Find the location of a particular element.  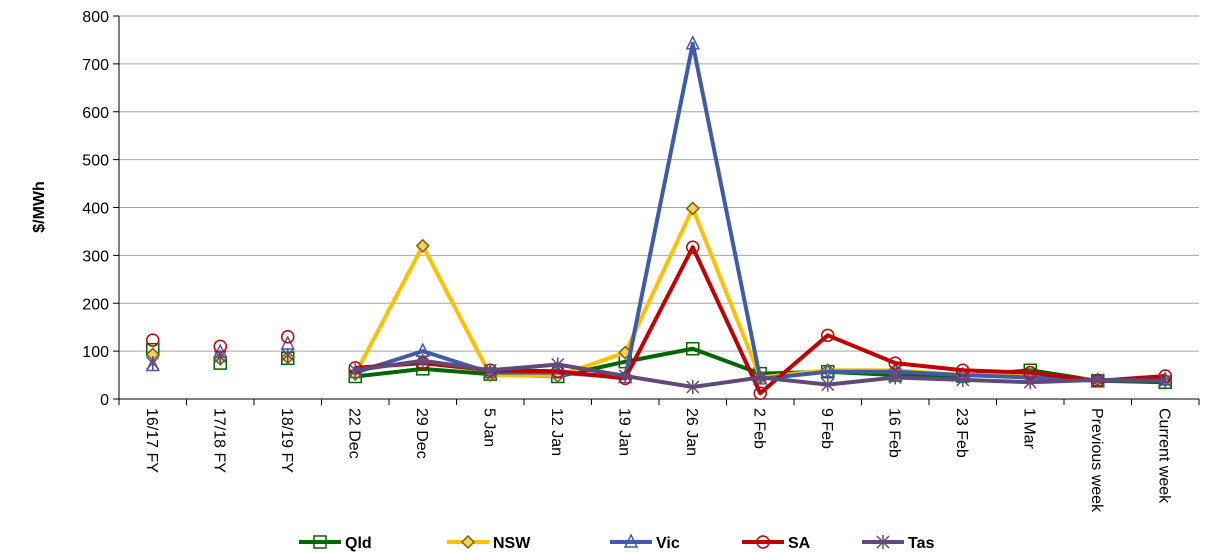

x-tick-label-line: 9 Feb is located at coordinates (826, 428).